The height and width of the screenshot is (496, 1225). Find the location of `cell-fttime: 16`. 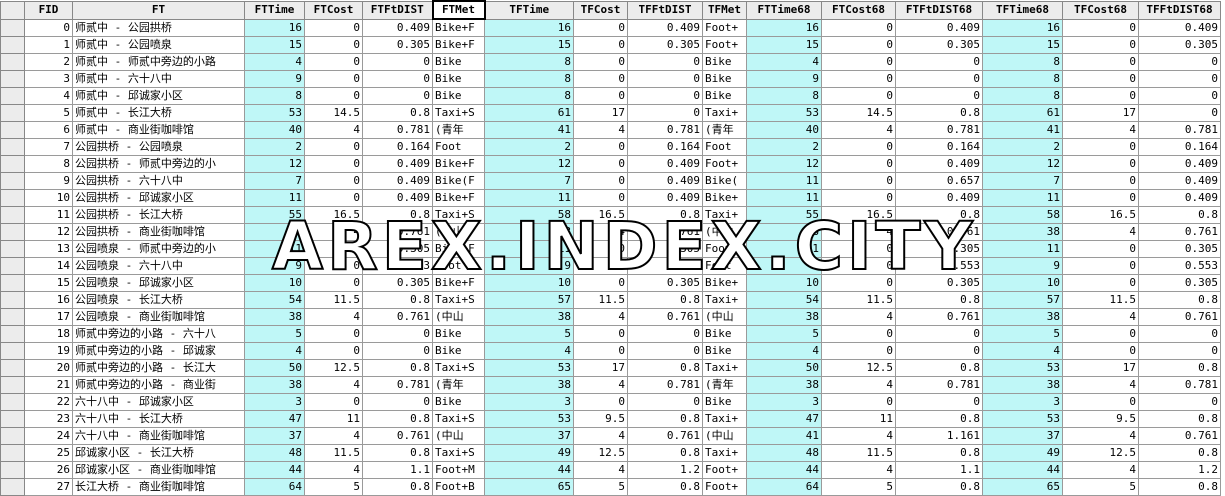

cell-fttime: 16 is located at coordinates (274, 27).